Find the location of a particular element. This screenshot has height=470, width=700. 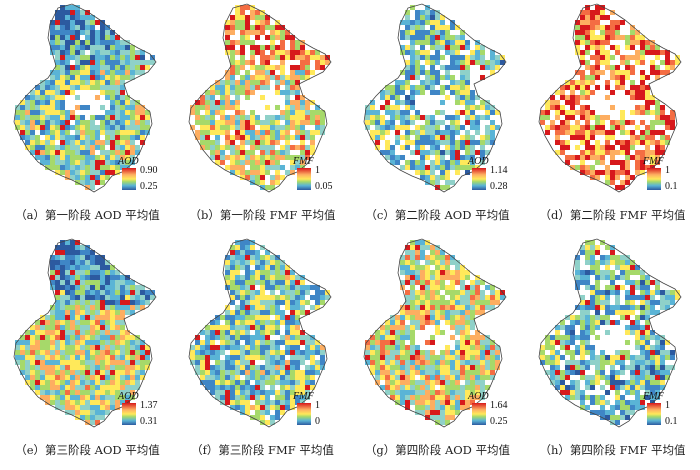

caption-c: （c）第二阶段 AOD 平均值 is located at coordinates (437, 215).